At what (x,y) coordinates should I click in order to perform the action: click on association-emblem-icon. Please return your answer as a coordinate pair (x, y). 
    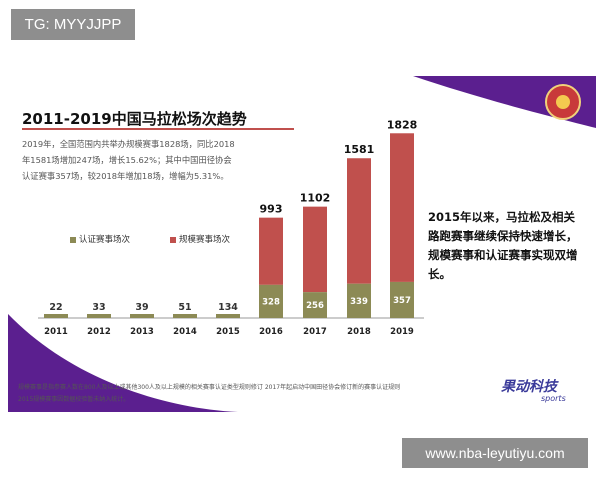
    Looking at the image, I should click on (563, 102).